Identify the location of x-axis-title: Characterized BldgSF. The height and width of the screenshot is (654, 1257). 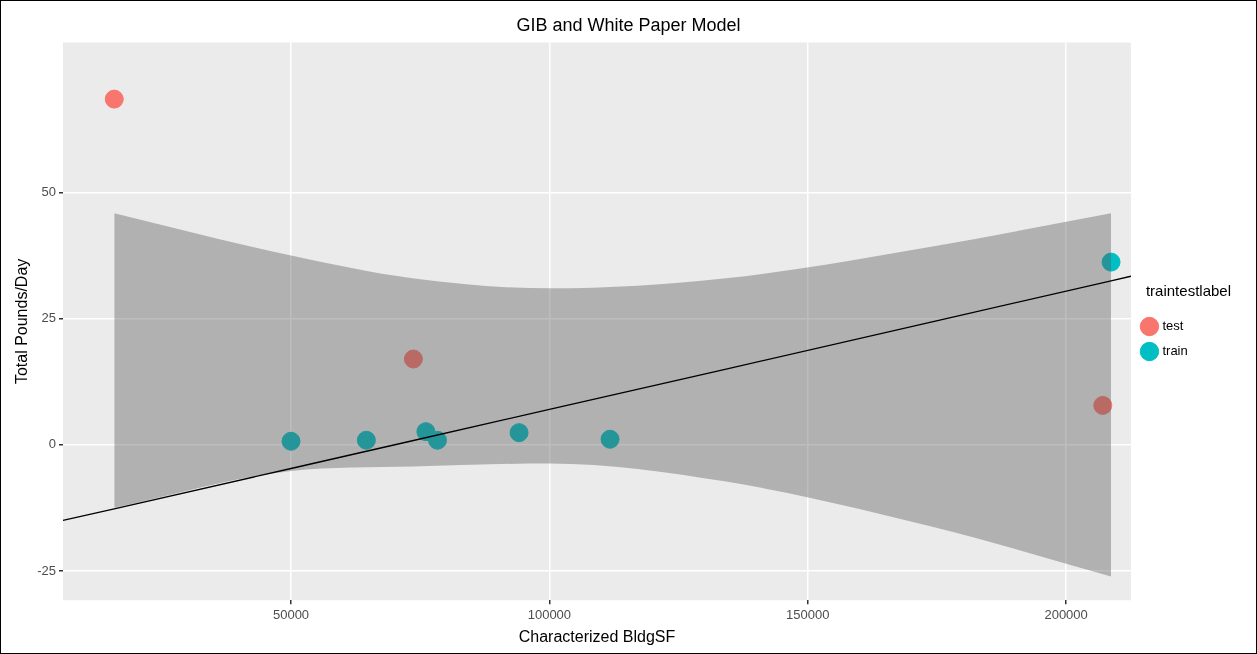
(597, 636).